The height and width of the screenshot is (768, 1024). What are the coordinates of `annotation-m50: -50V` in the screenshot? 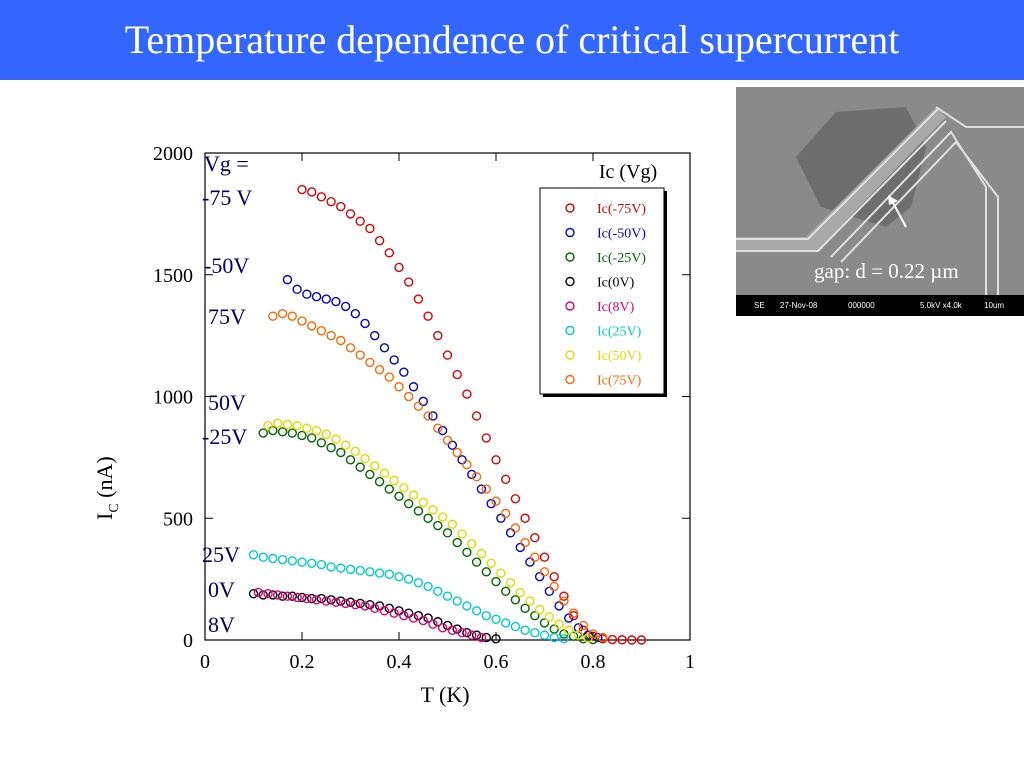 It's located at (227, 265).